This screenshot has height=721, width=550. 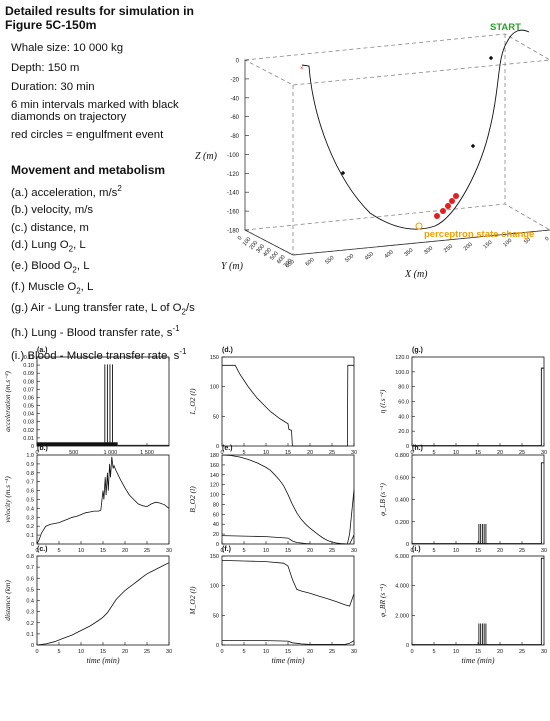 What do you see at coordinates (147, 453) in the screenshot?
I see `x-tick-label: 1 500` at bounding box center [147, 453].